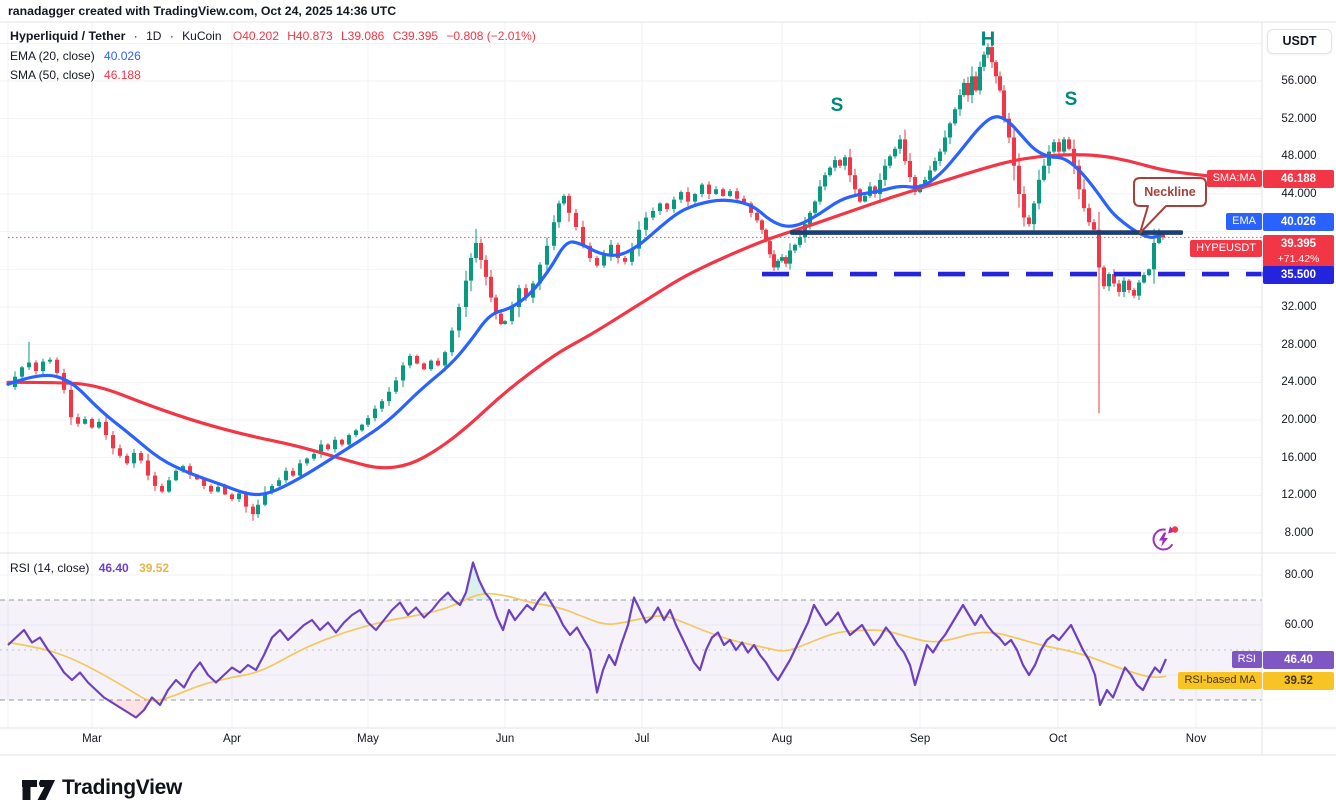 Image resolution: width=1336 pixels, height=812 pixels. I want to click on close-value: 39.395, so click(420, 36).